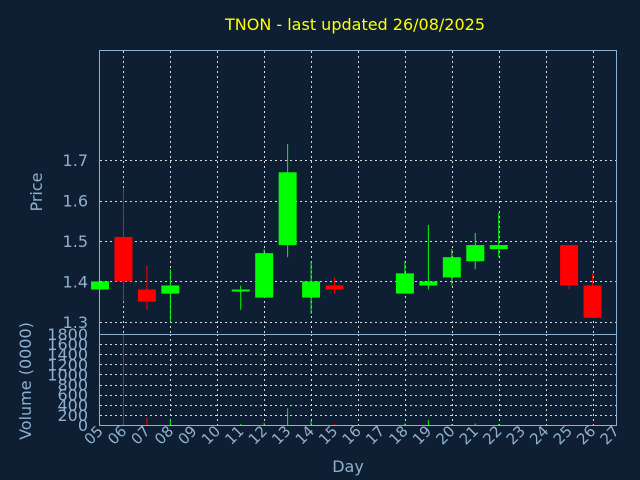 Image resolution: width=640 pixels, height=480 pixels. I want to click on x-tick-label: 06, so click(117, 435).